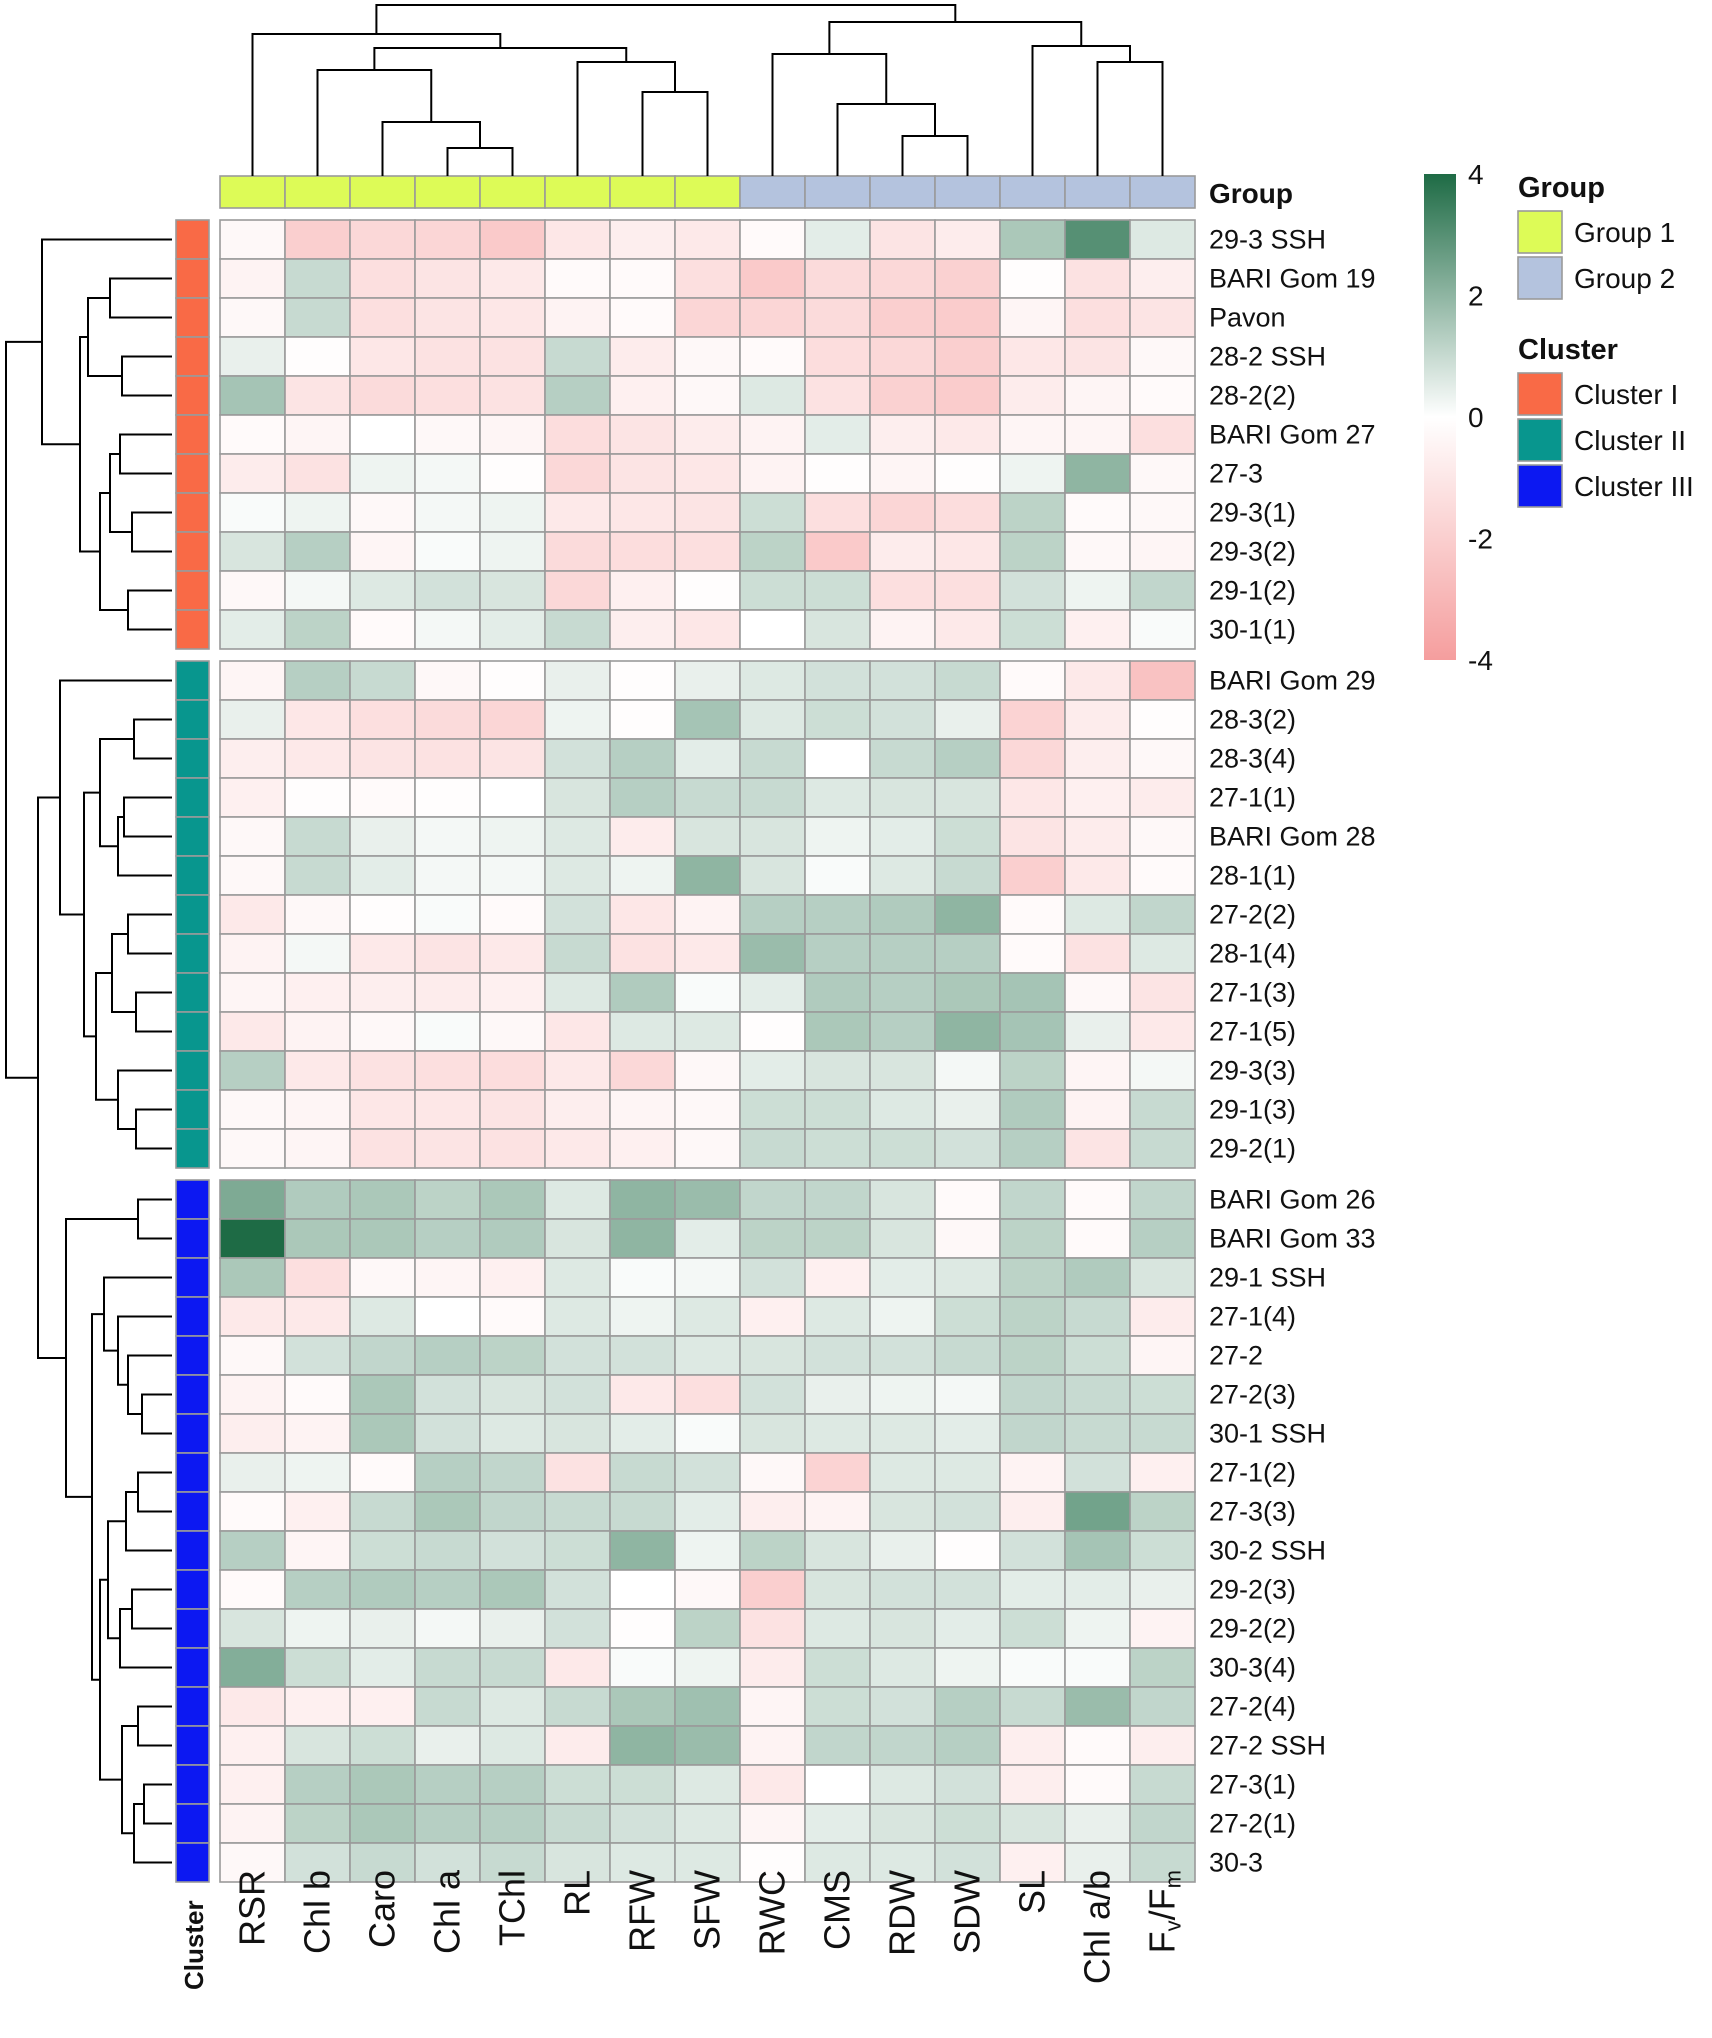 The image size is (1712, 2038). What do you see at coordinates (902, 1913) in the screenshot?
I see `column-label: RDW` at bounding box center [902, 1913].